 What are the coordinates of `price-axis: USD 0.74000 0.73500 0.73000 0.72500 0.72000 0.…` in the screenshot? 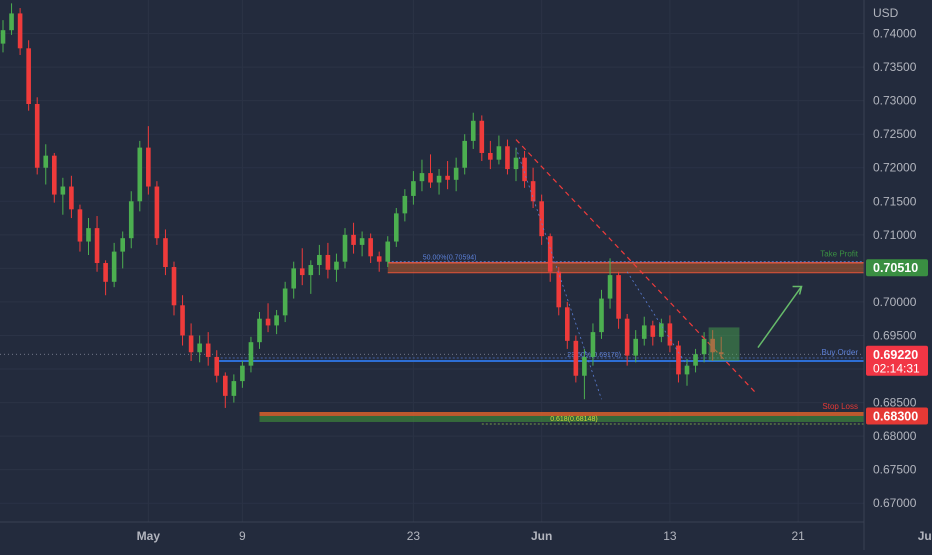 It's located at (895, 258).